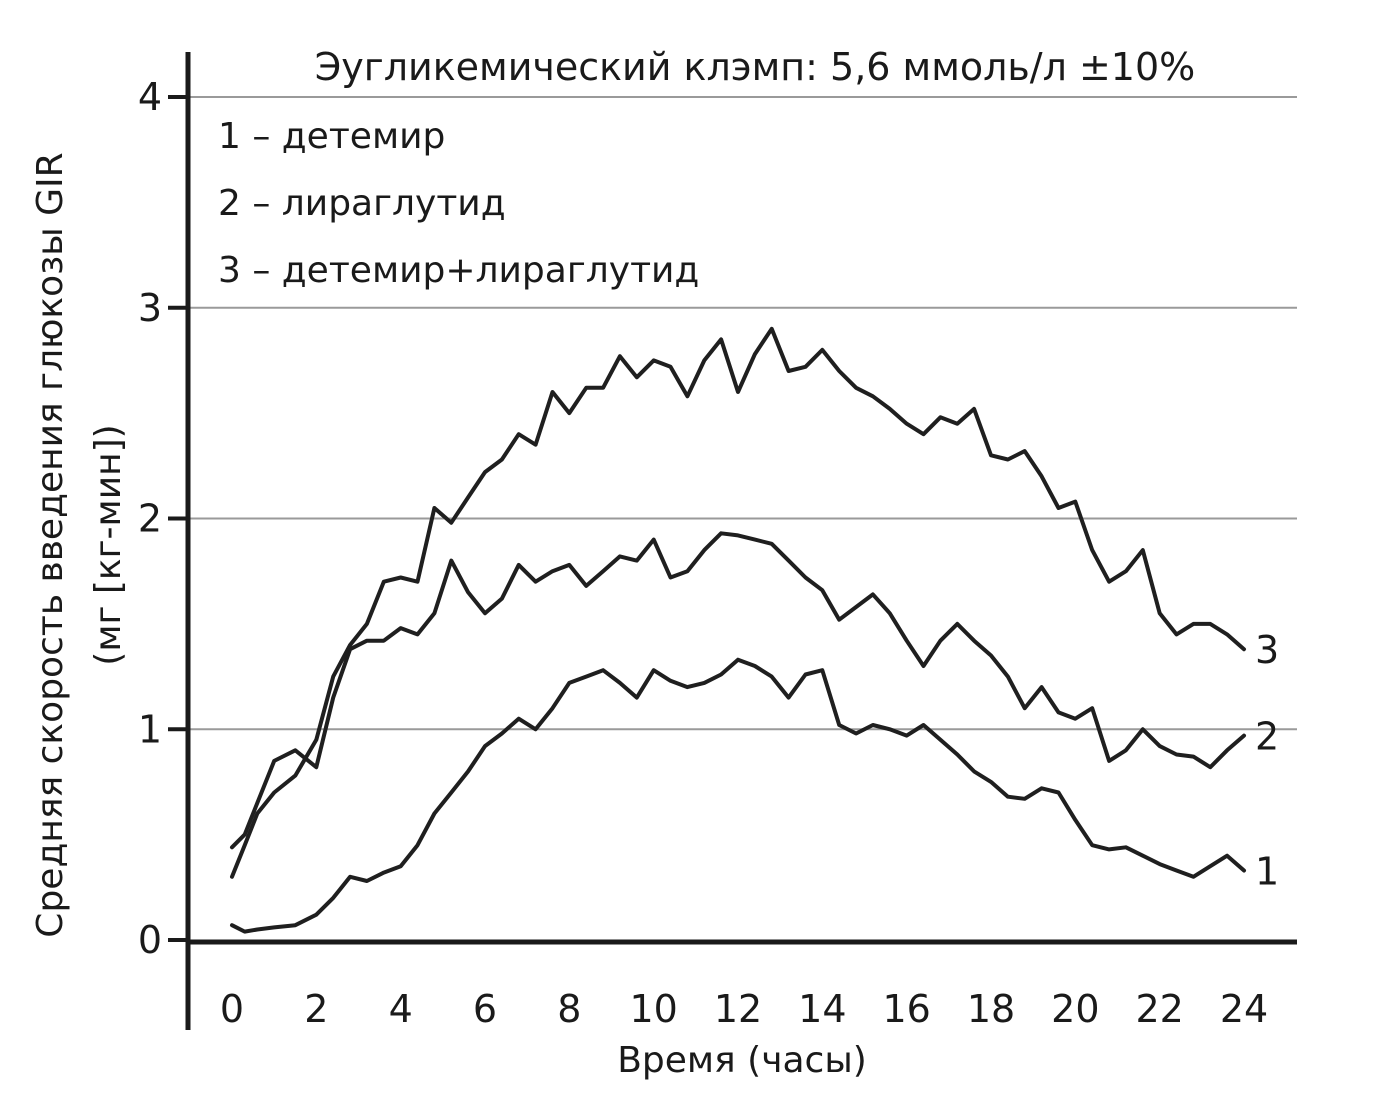 The image size is (1383, 1094). I want to click on x-tick-labels: 0 2 4 6 8 10 12 14 16 18 20 22 24, so click(744, 1009).